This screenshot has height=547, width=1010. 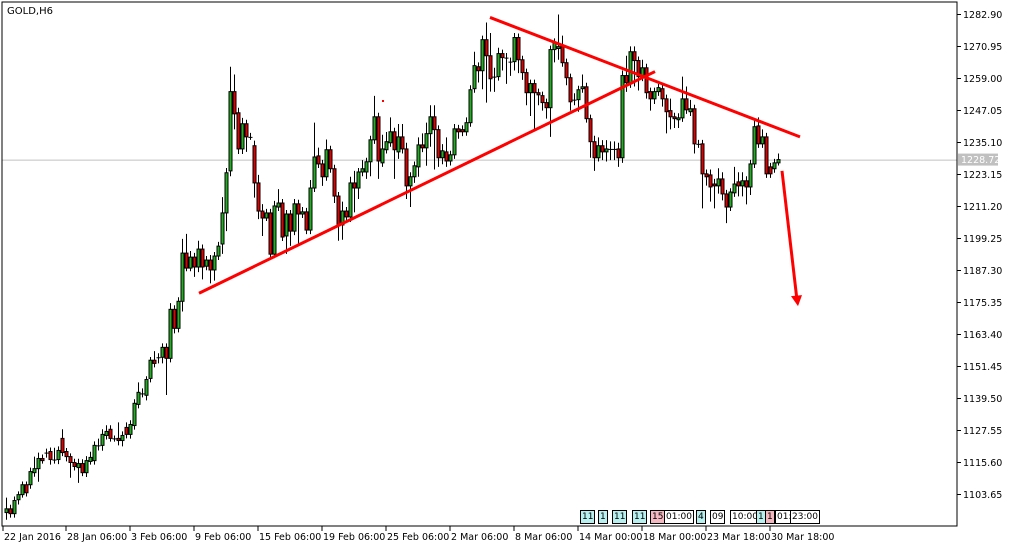 I want to click on current-price-label: 1228.72, so click(x=980, y=160).